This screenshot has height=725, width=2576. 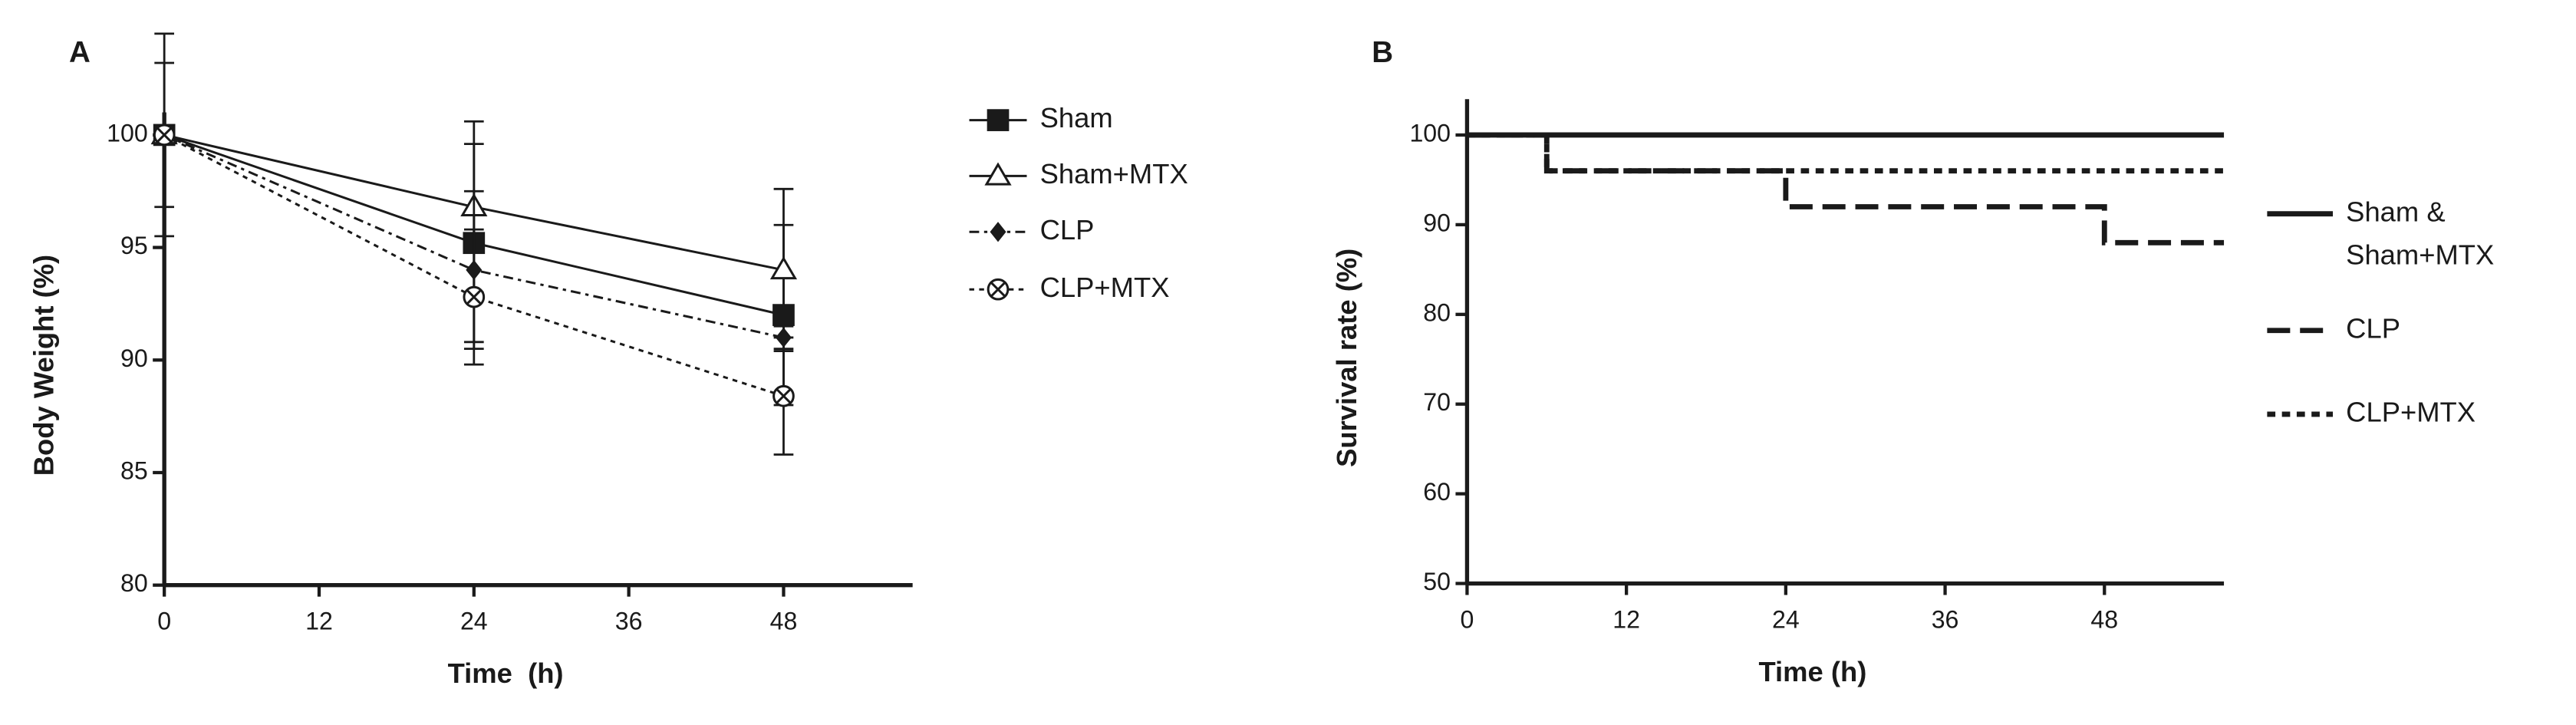 What do you see at coordinates (1076, 118) in the screenshot?
I see `legend-label: Sham` at bounding box center [1076, 118].